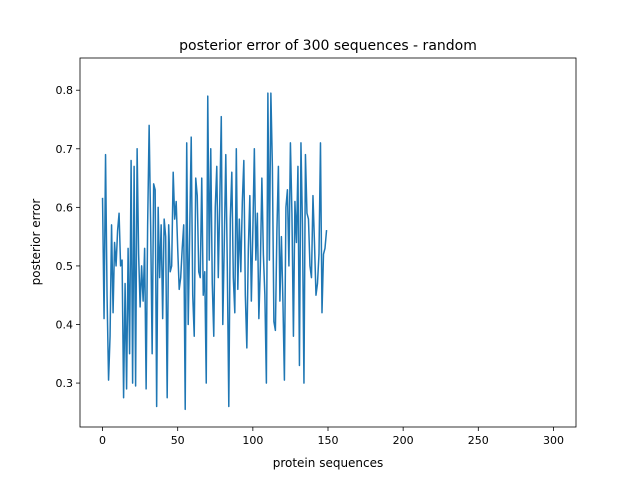  What do you see at coordinates (65, 149) in the screenshot?
I see `y-tick-label: 0.7` at bounding box center [65, 149].